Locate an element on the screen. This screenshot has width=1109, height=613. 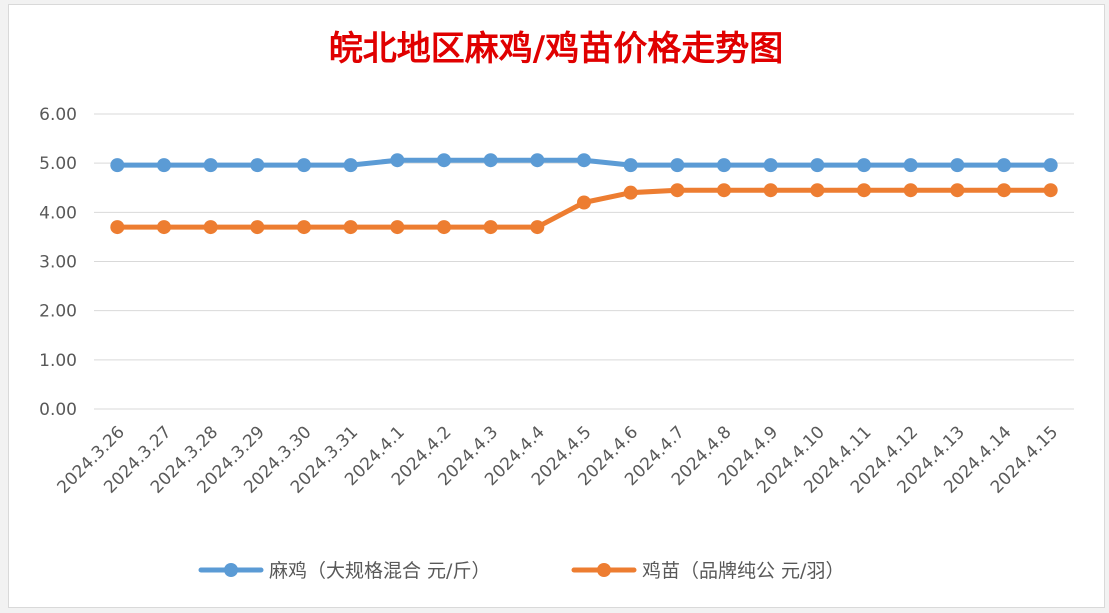
legend: 麻鸡（大规格混合 元/斤） 鸡苗（品牌纯公 元/羽） is located at coordinates (521, 571).